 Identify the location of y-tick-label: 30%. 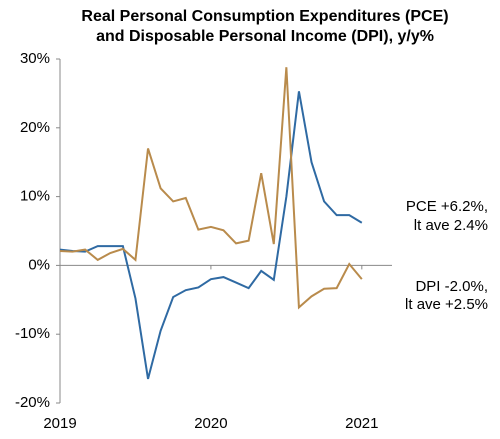
(35, 58).